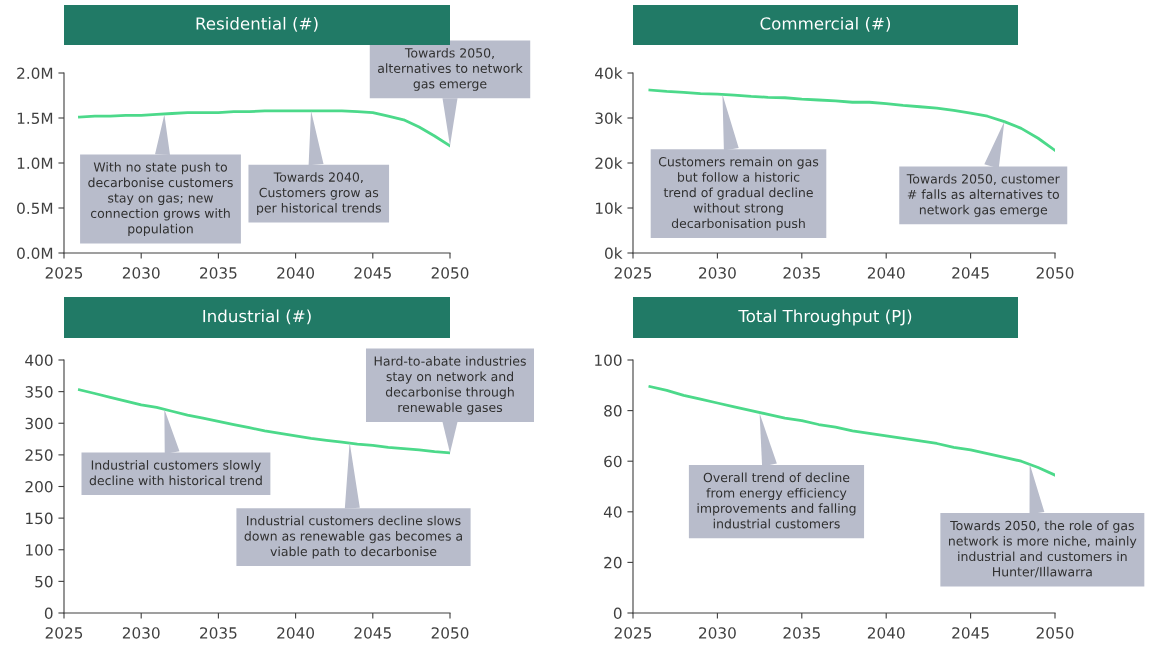 The height and width of the screenshot is (650, 1153). I want to click on y-tick-label: 60, so click(613, 461).